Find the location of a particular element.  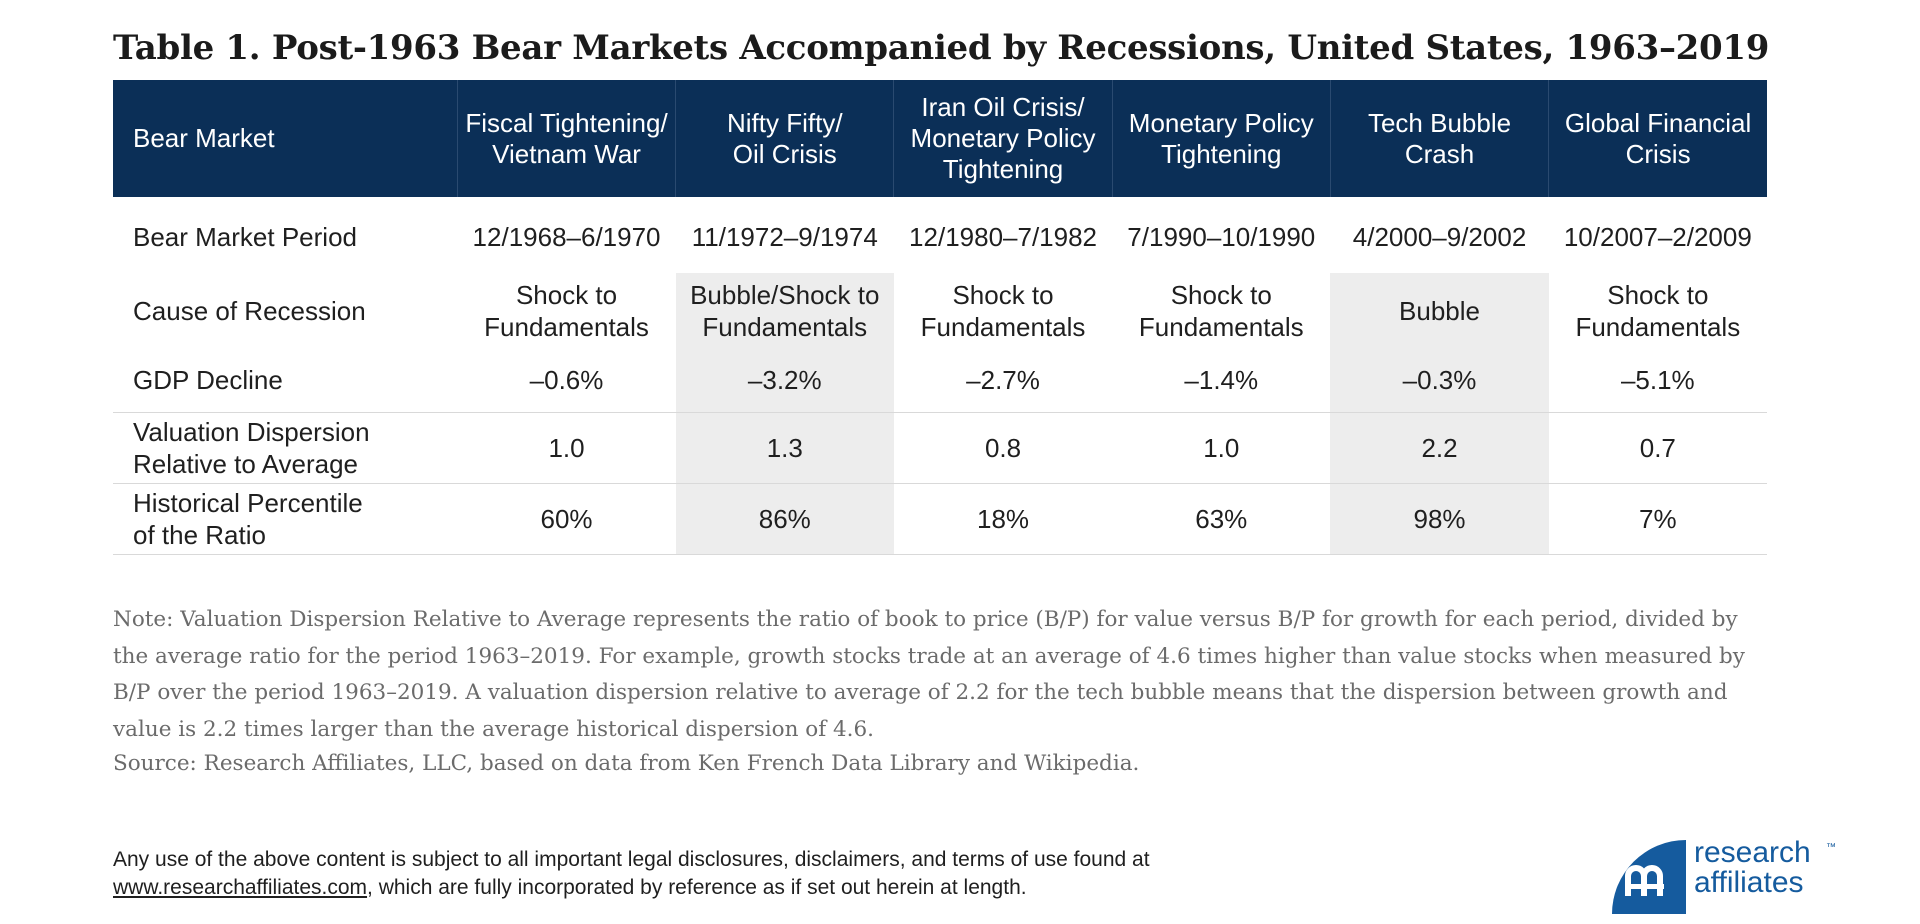

row-label: Bear Market Period is located at coordinates (245, 237).